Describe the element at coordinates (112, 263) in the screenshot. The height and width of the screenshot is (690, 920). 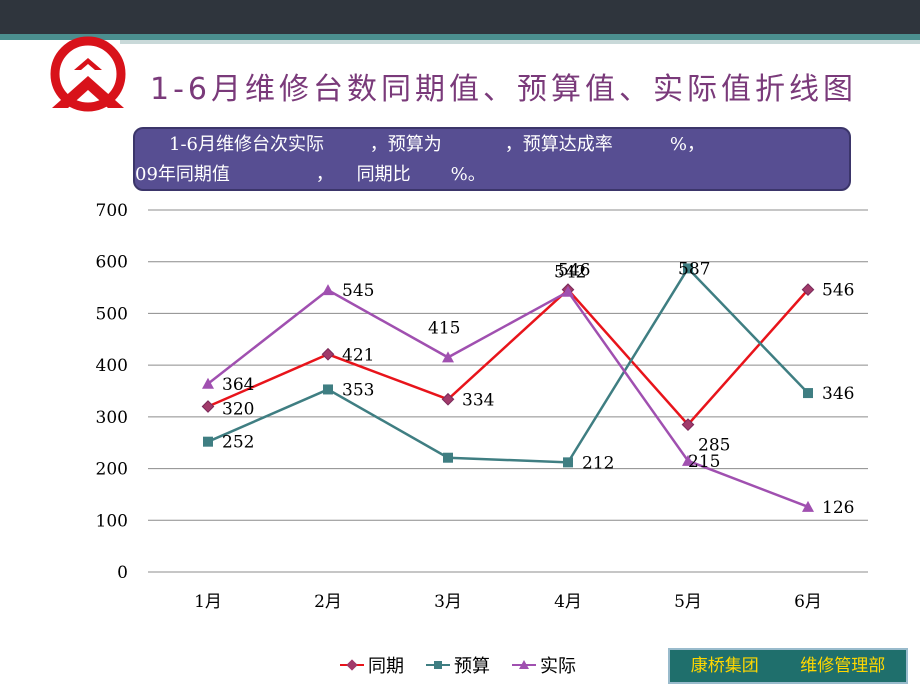
I see `y-tick-label: 600` at that location.